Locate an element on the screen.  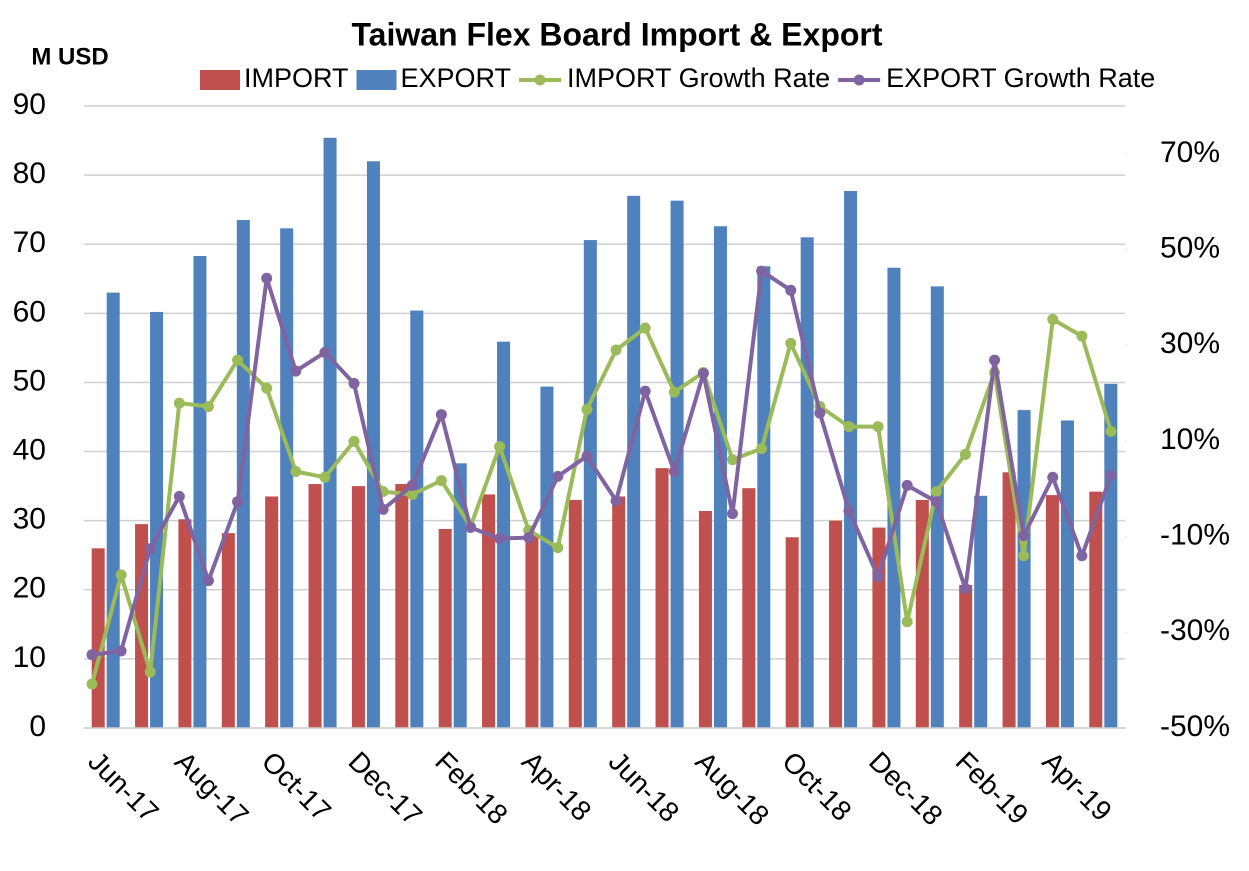
x-tick-label: Jun-17 is located at coordinates (123, 787).